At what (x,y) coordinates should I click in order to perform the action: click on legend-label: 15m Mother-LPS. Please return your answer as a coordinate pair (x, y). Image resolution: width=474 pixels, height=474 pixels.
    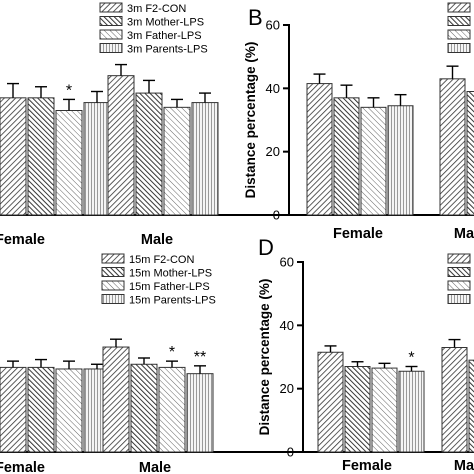
    Looking at the image, I should click on (170, 274).